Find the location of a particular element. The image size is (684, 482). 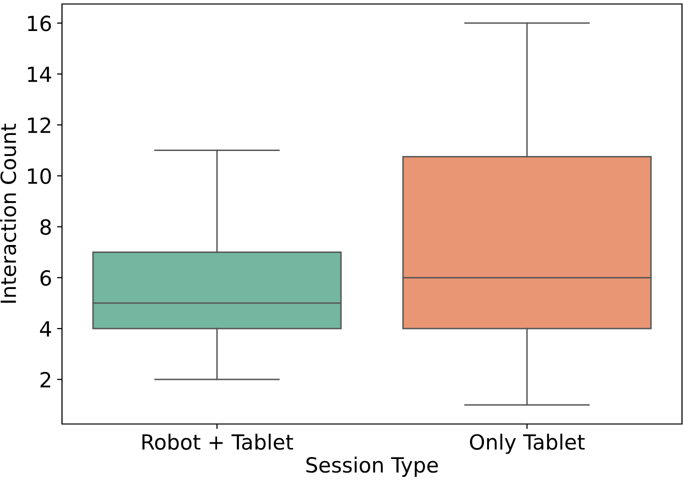

x-tick-label: Robot + Tablet is located at coordinates (218, 442).